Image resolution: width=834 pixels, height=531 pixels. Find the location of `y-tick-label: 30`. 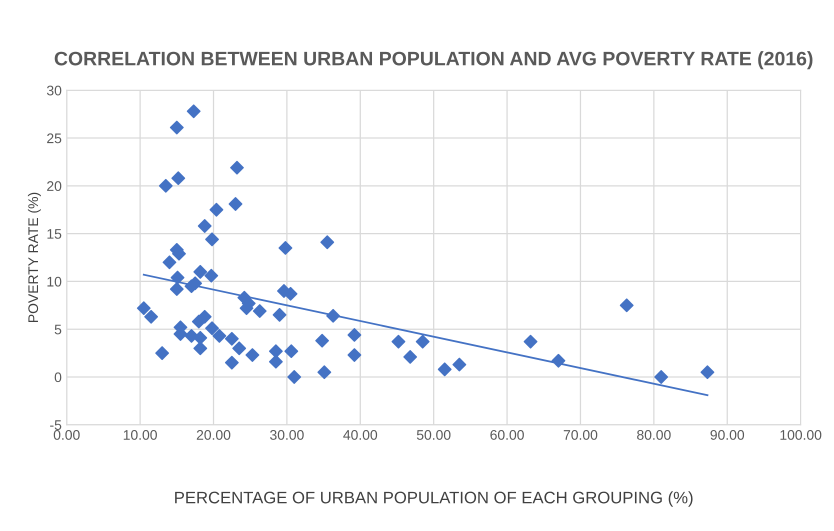

y-tick-label: 30 is located at coordinates (54, 91).